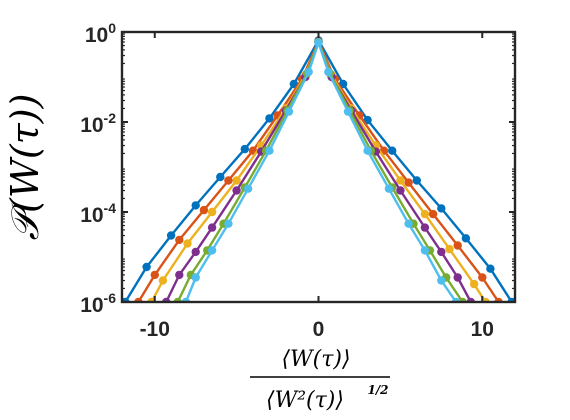 The height and width of the screenshot is (420, 570). What do you see at coordinates (319, 329) in the screenshot?
I see `x-tick-label: 0` at bounding box center [319, 329].